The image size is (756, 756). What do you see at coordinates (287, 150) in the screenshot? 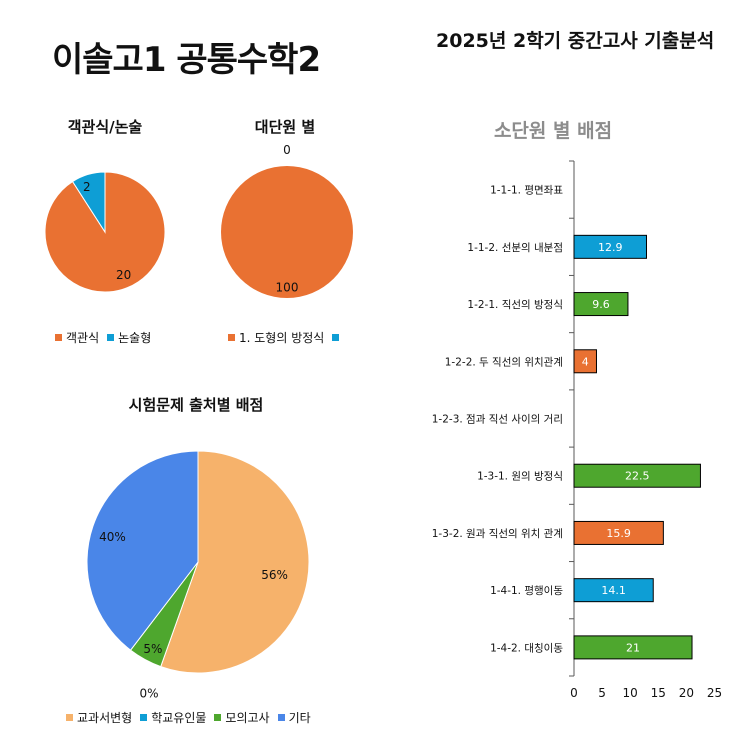
I see `pie-data-label: 0` at bounding box center [287, 150].